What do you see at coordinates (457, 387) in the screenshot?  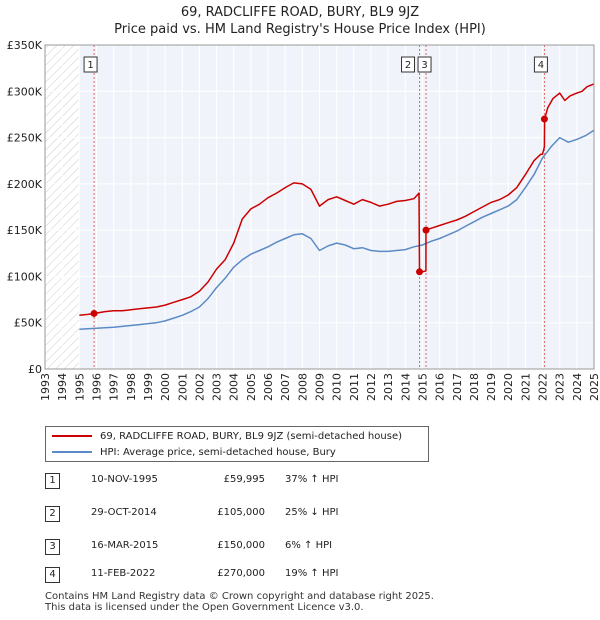 I see `x-tick-label: 2017` at bounding box center [457, 387].